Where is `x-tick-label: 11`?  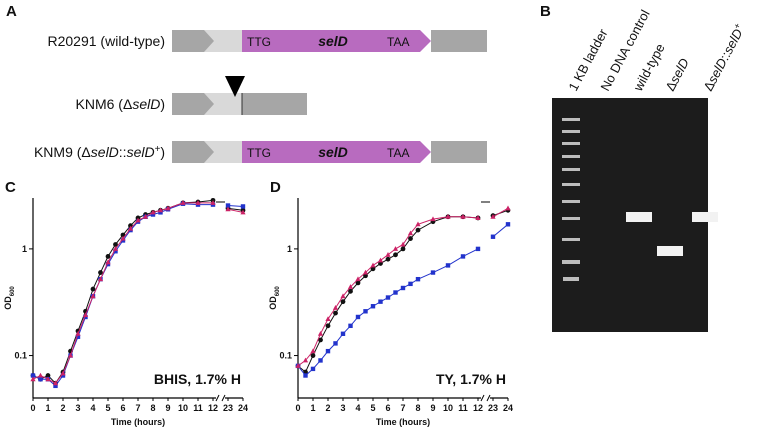 x-tick-label: 11 is located at coordinates (198, 408).